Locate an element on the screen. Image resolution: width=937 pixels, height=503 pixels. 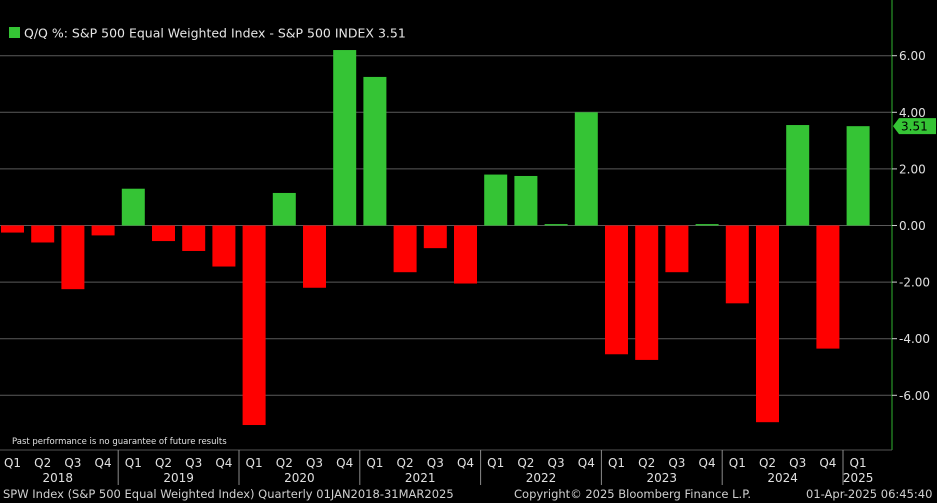
footer-timestamp: 01-Apr-2025 06:45:40 is located at coordinates (869, 494).